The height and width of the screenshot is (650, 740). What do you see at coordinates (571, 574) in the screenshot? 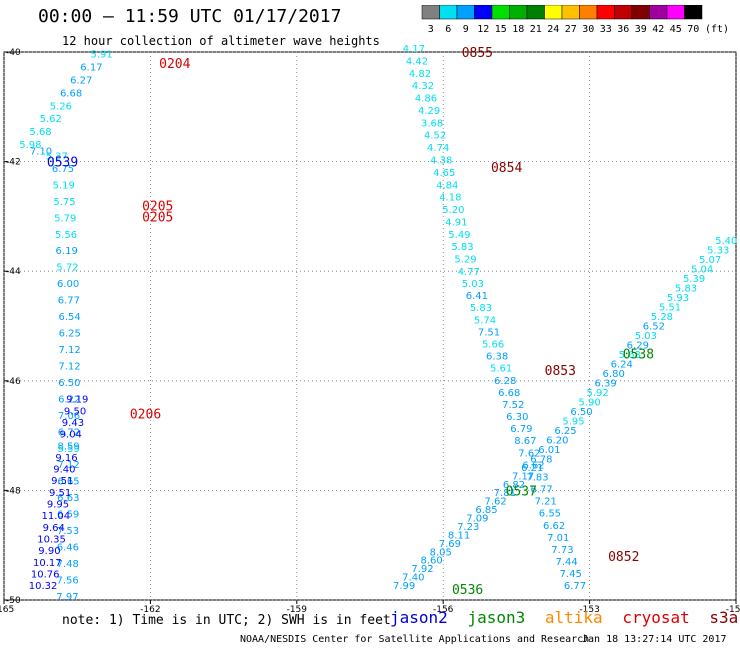
I see `swh-value: 7.45` at bounding box center [571, 574].